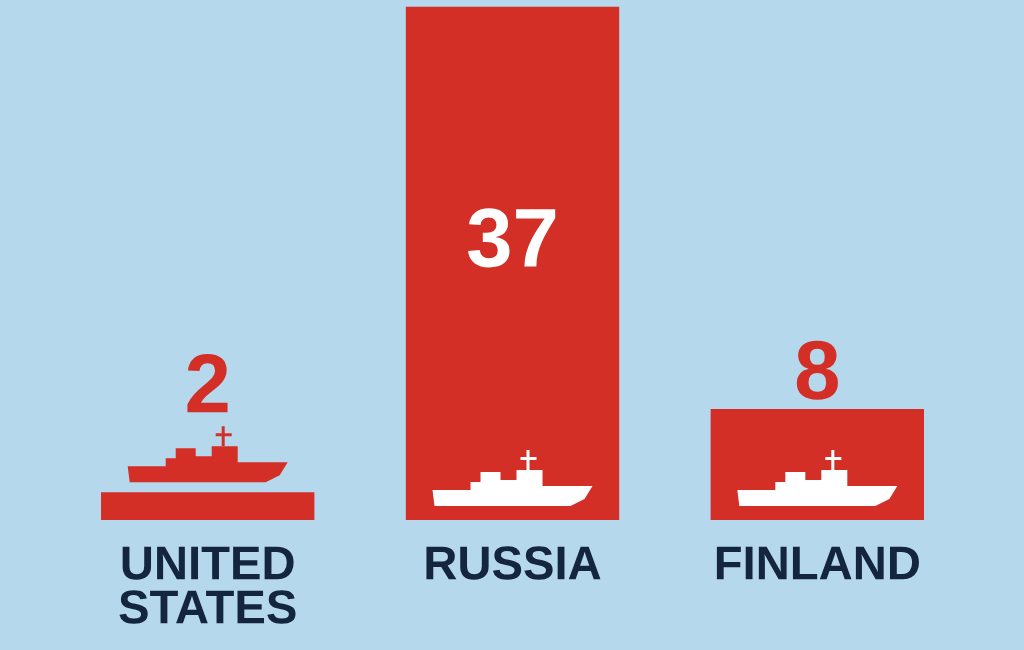 This screenshot has width=1024, height=650. Describe the element at coordinates (207, 383) in the screenshot. I see `data-label: 2` at that location.